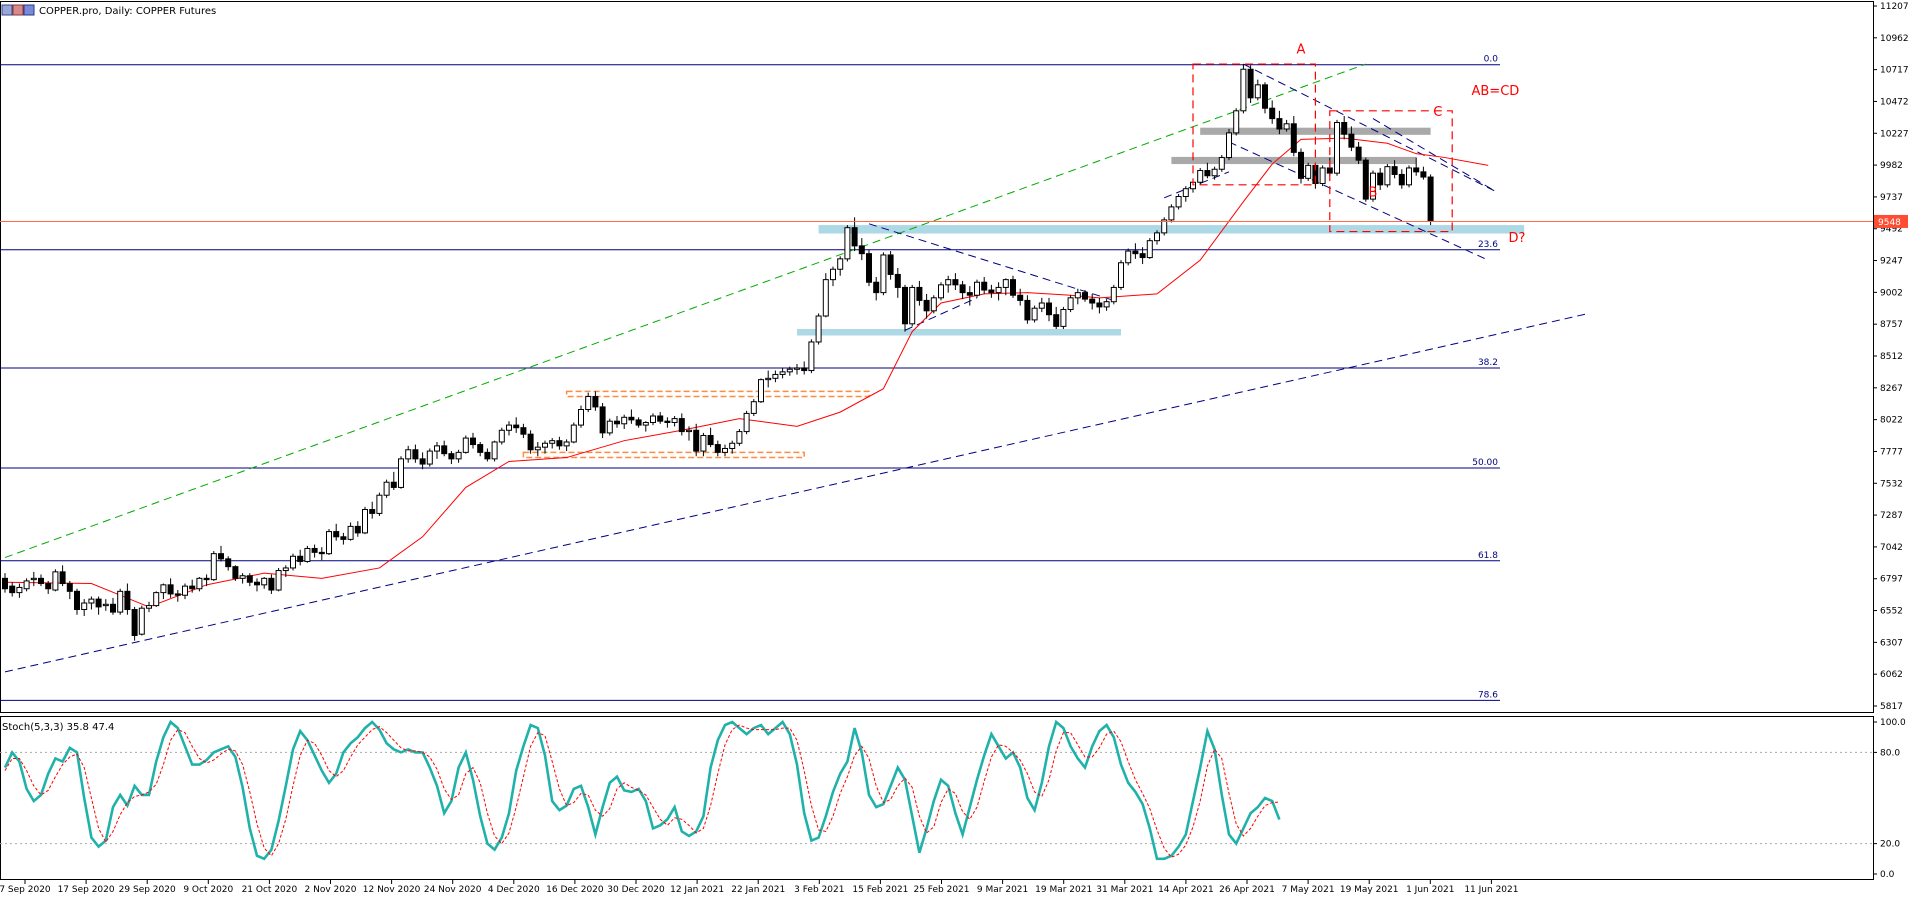  What do you see at coordinates (1890, 753) in the screenshot?
I see `stoch-tick-label-1: 80.0` at bounding box center [1890, 753].